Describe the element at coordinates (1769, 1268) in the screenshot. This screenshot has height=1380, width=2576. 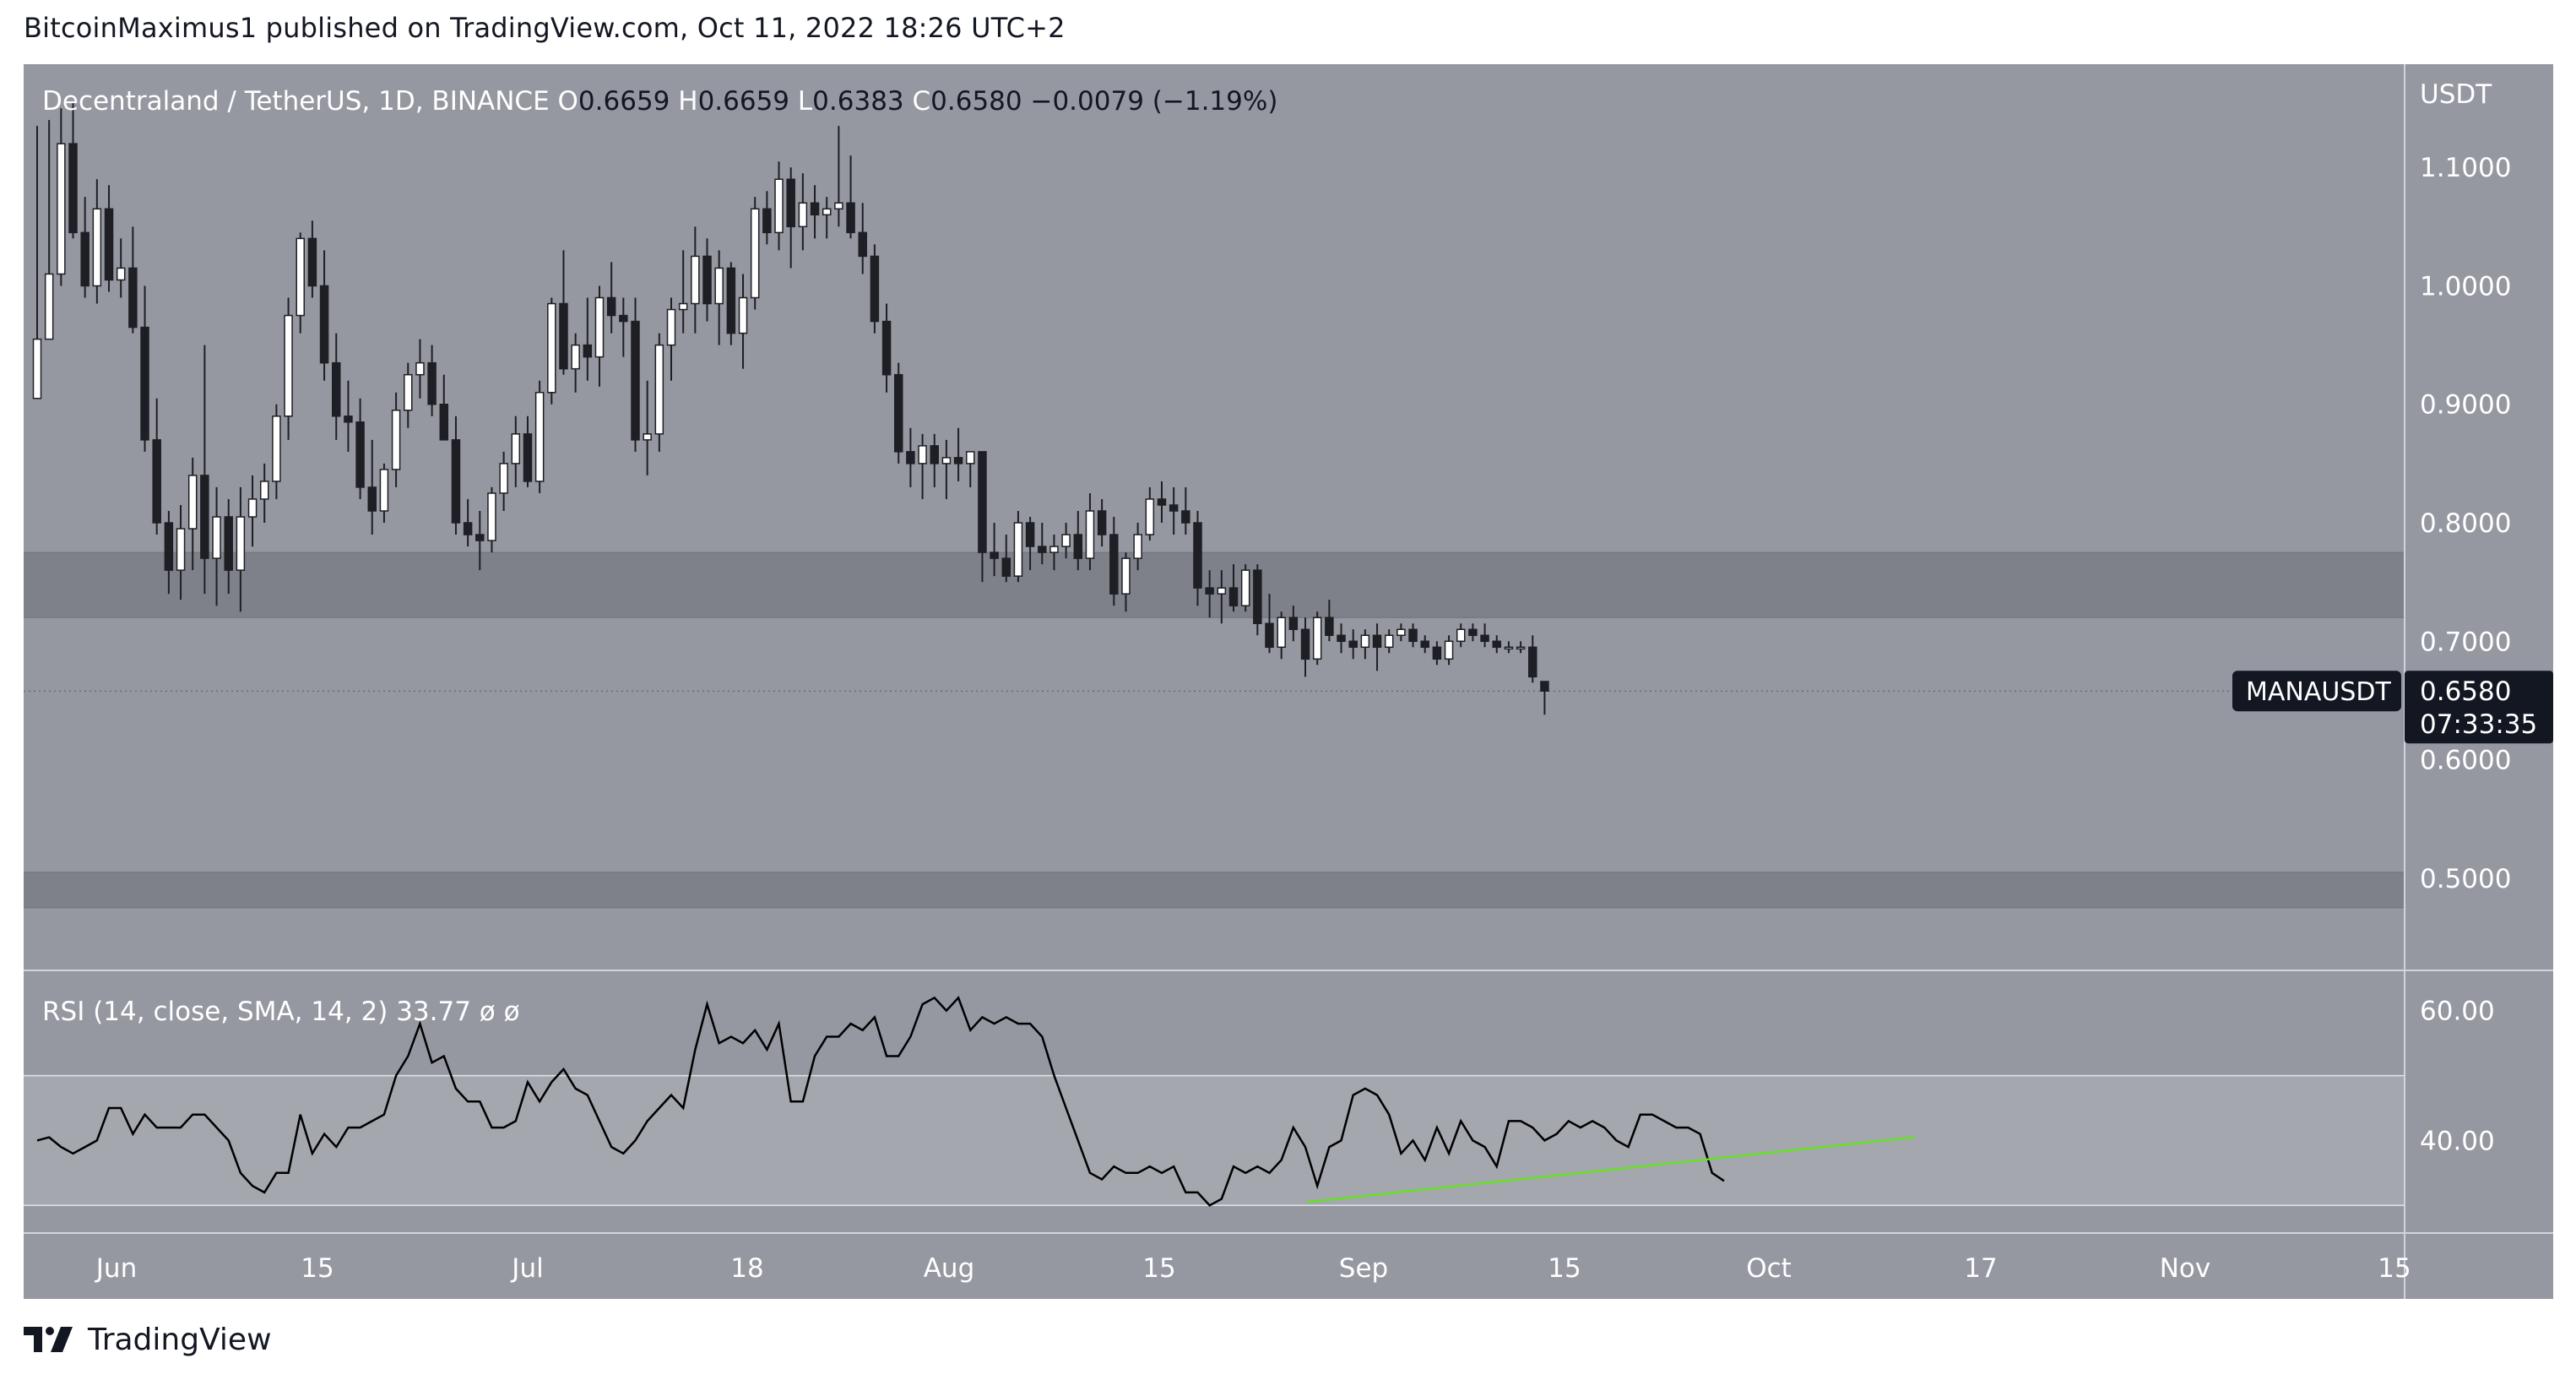
I see `time-tick-label: Oct` at that location.